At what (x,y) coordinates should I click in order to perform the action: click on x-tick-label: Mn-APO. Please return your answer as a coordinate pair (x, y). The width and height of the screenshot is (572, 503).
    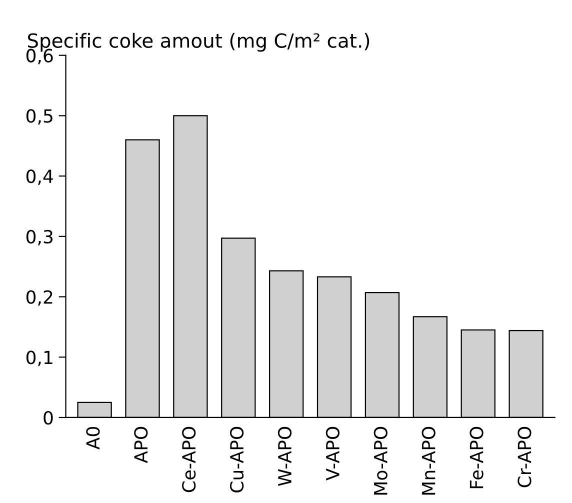
    Looking at the image, I should click on (429, 460).